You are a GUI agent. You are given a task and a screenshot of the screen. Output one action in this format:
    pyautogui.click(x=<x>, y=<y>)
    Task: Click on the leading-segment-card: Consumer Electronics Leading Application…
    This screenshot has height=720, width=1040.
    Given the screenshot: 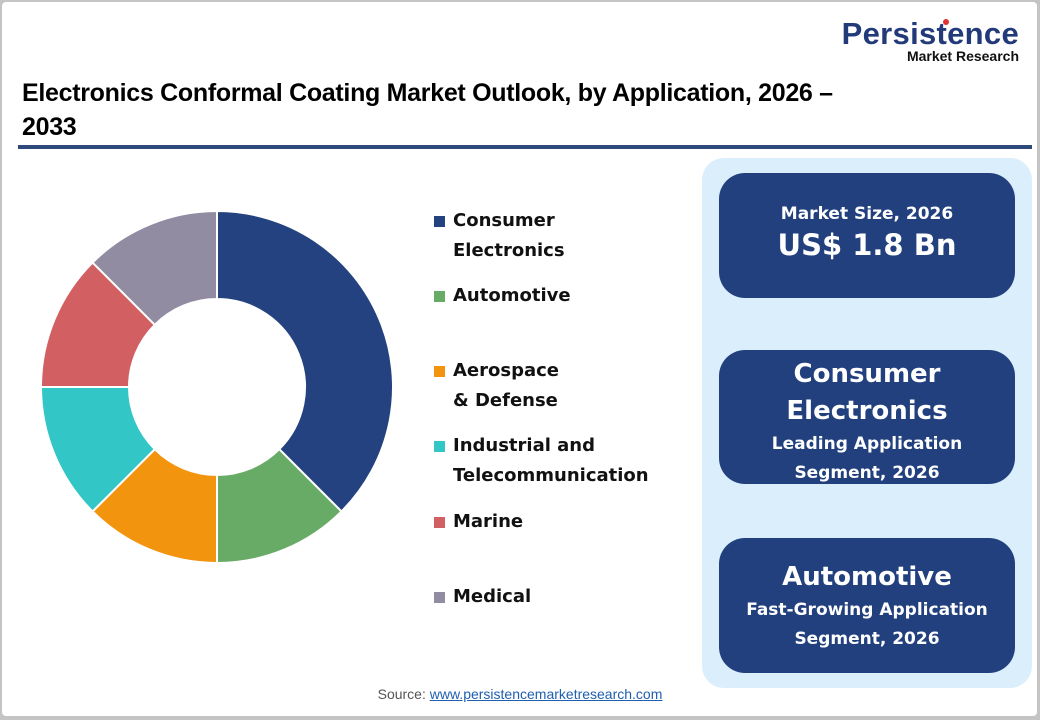 What is the action you would take?
    pyautogui.click(x=867, y=417)
    